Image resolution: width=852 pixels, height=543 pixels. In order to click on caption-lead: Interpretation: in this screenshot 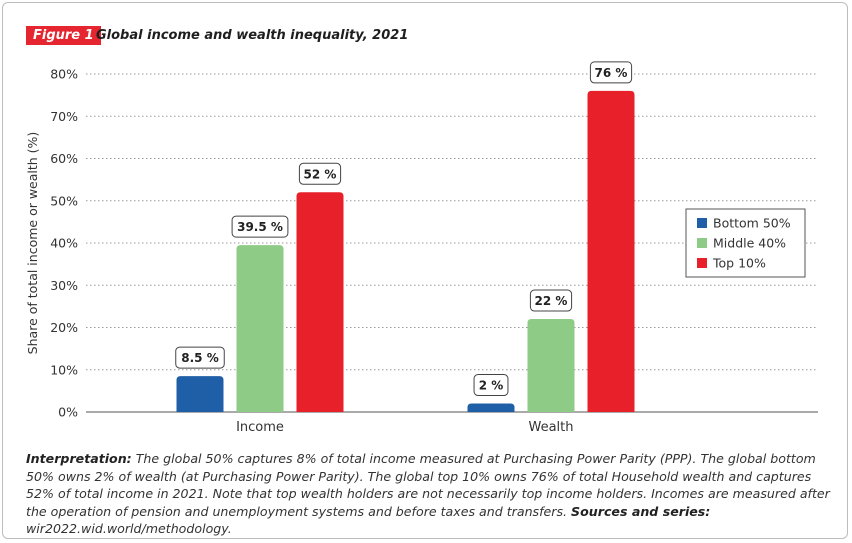, I will do `click(79, 458)`.